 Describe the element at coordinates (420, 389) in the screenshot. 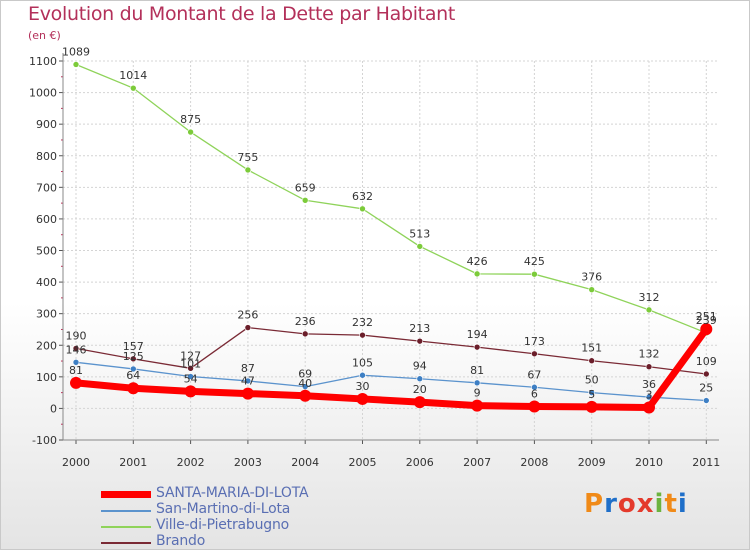

I see `data-label: 20` at that location.